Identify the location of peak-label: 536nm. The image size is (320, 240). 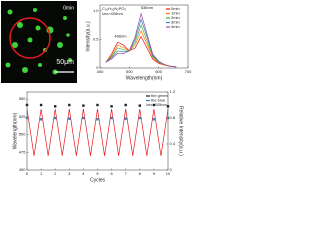
(147, 7).